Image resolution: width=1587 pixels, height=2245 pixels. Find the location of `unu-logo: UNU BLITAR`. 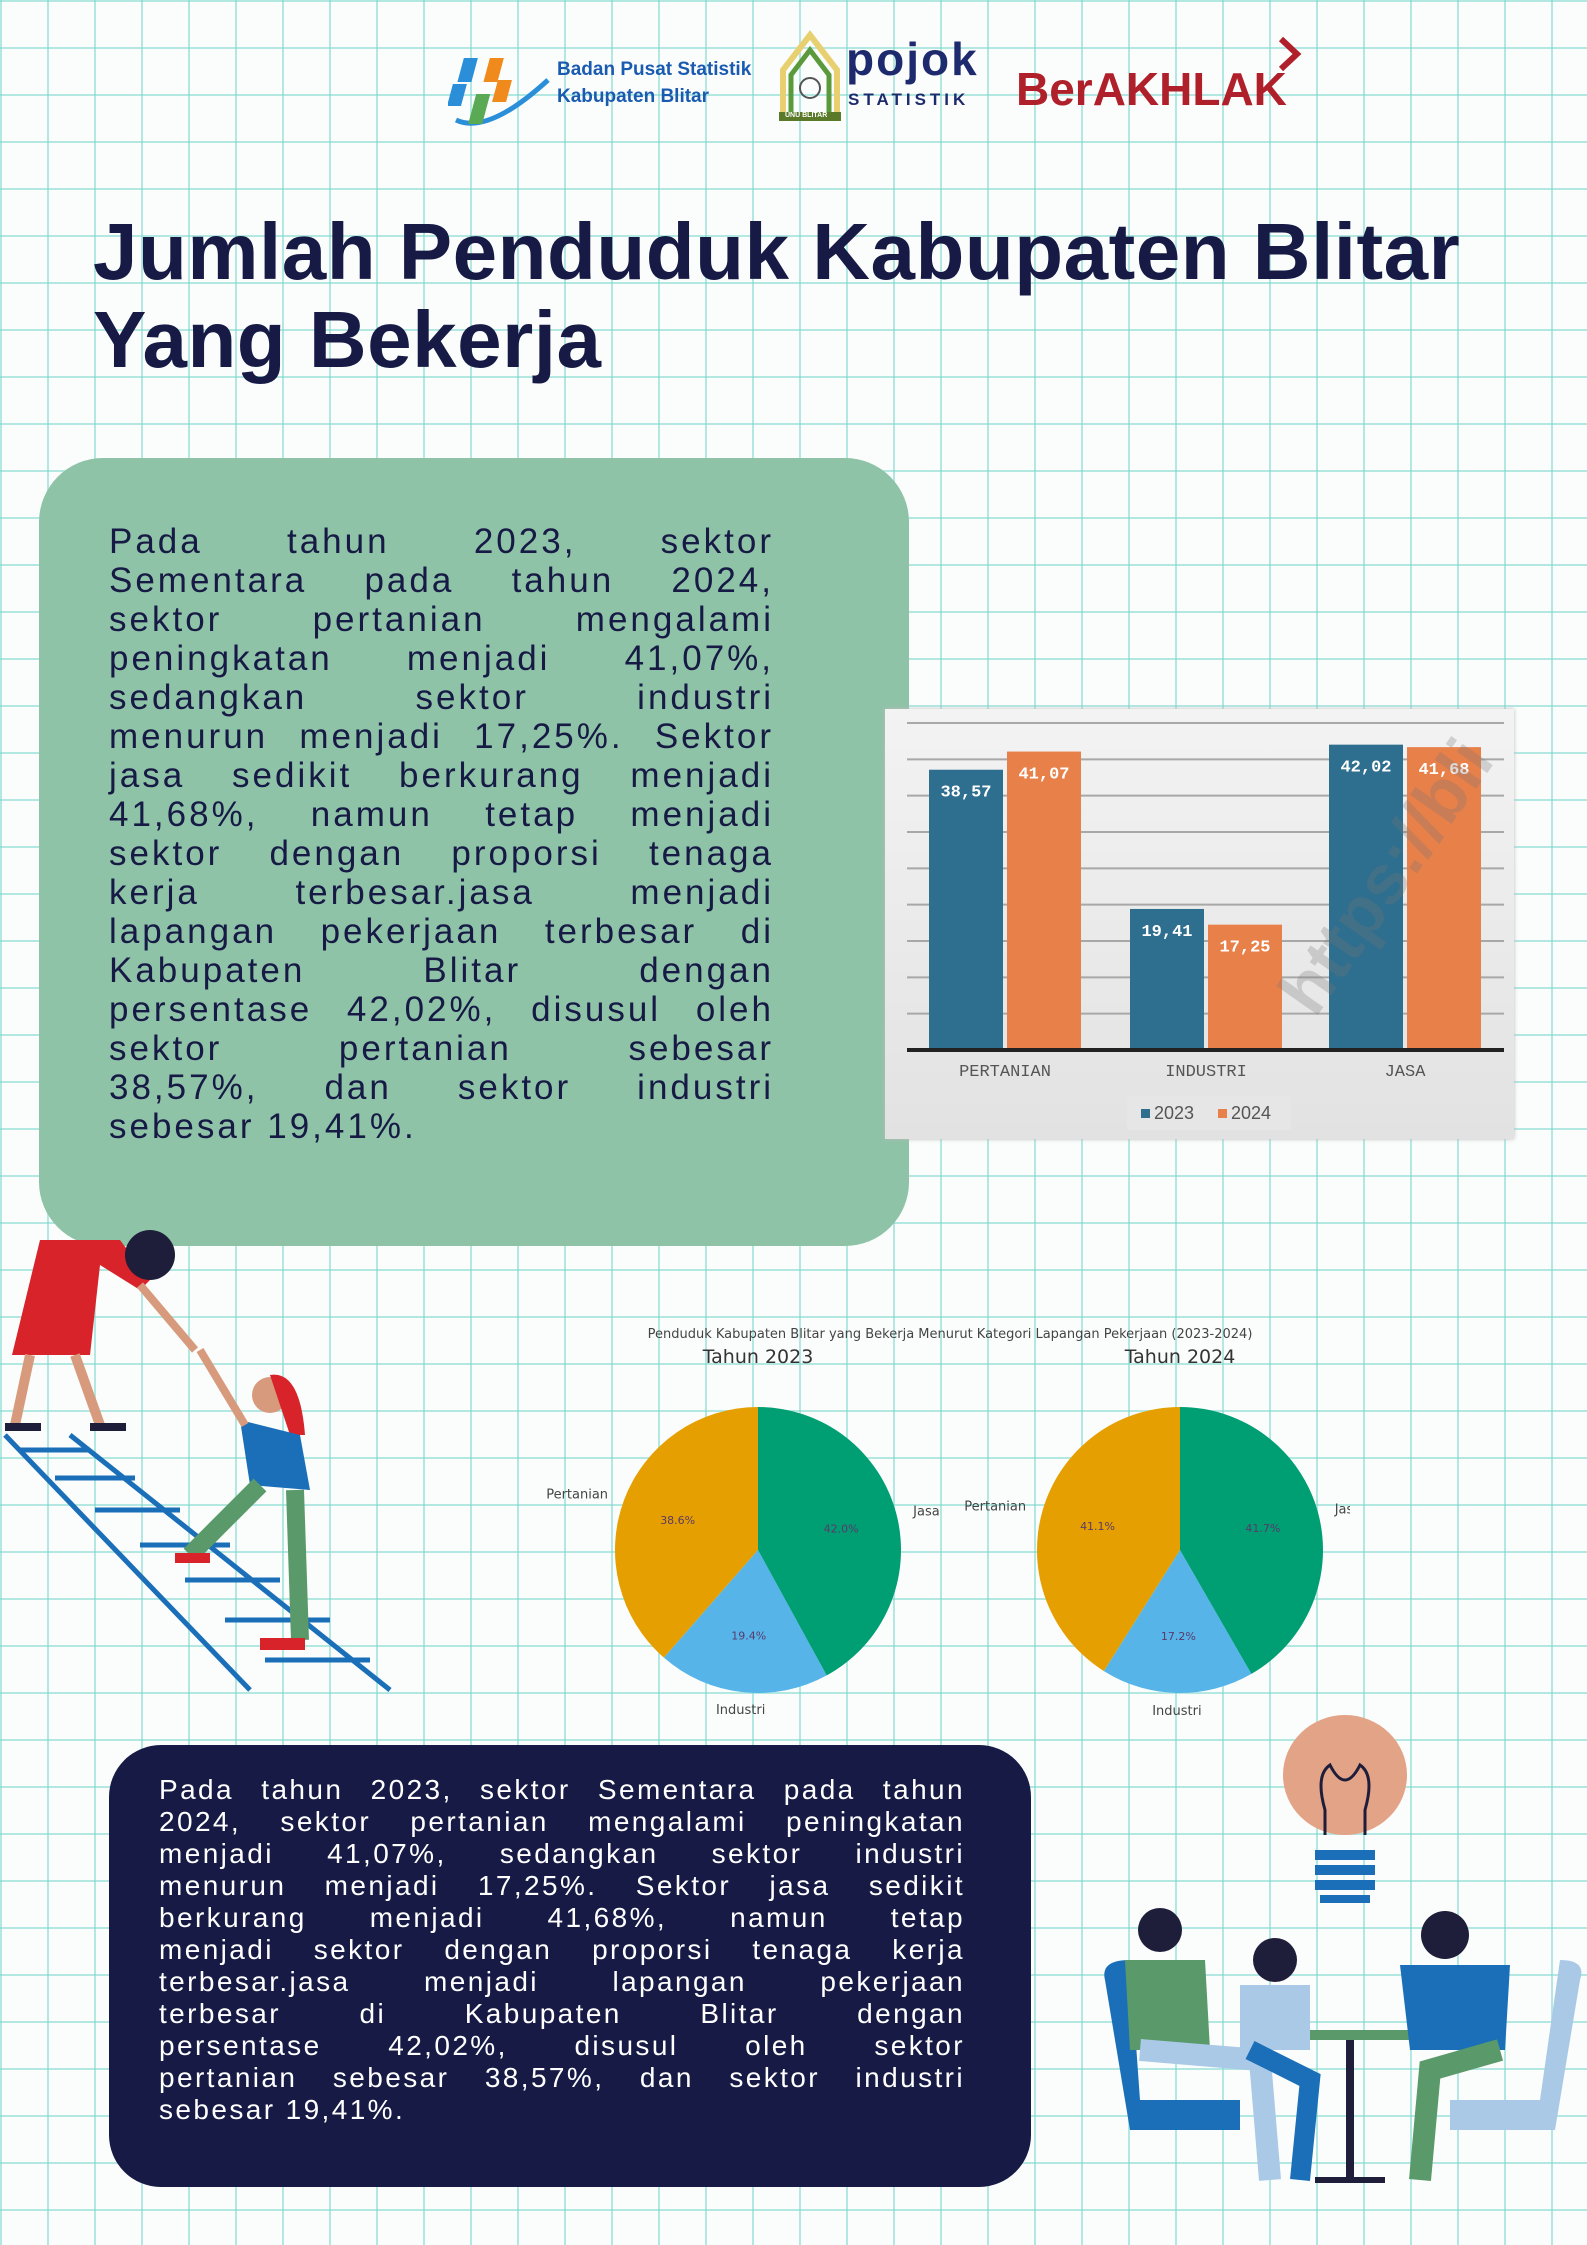

unu-logo: UNU BLITAR is located at coordinates (810, 77).